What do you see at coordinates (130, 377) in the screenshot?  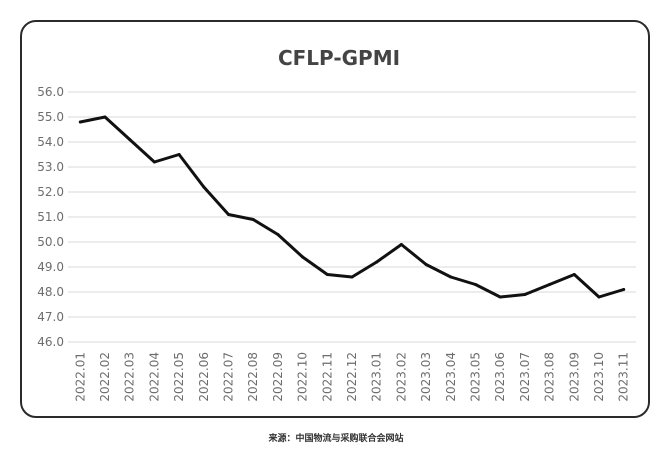 I see `x-tick-label: 2022.03` at bounding box center [130, 377].